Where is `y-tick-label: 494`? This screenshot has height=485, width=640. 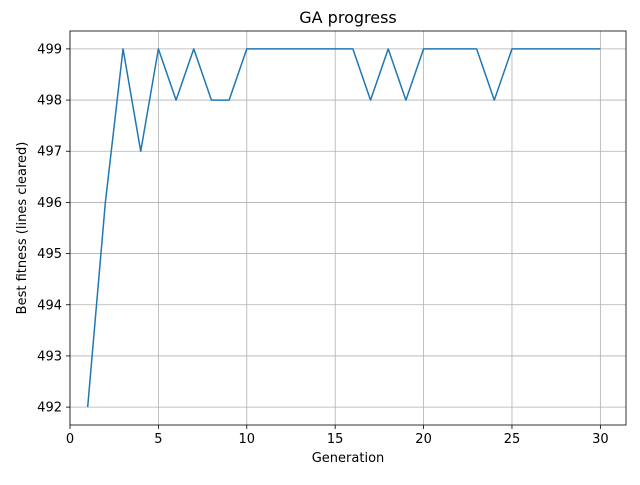
y-tick-label: 494 is located at coordinates (49, 305).